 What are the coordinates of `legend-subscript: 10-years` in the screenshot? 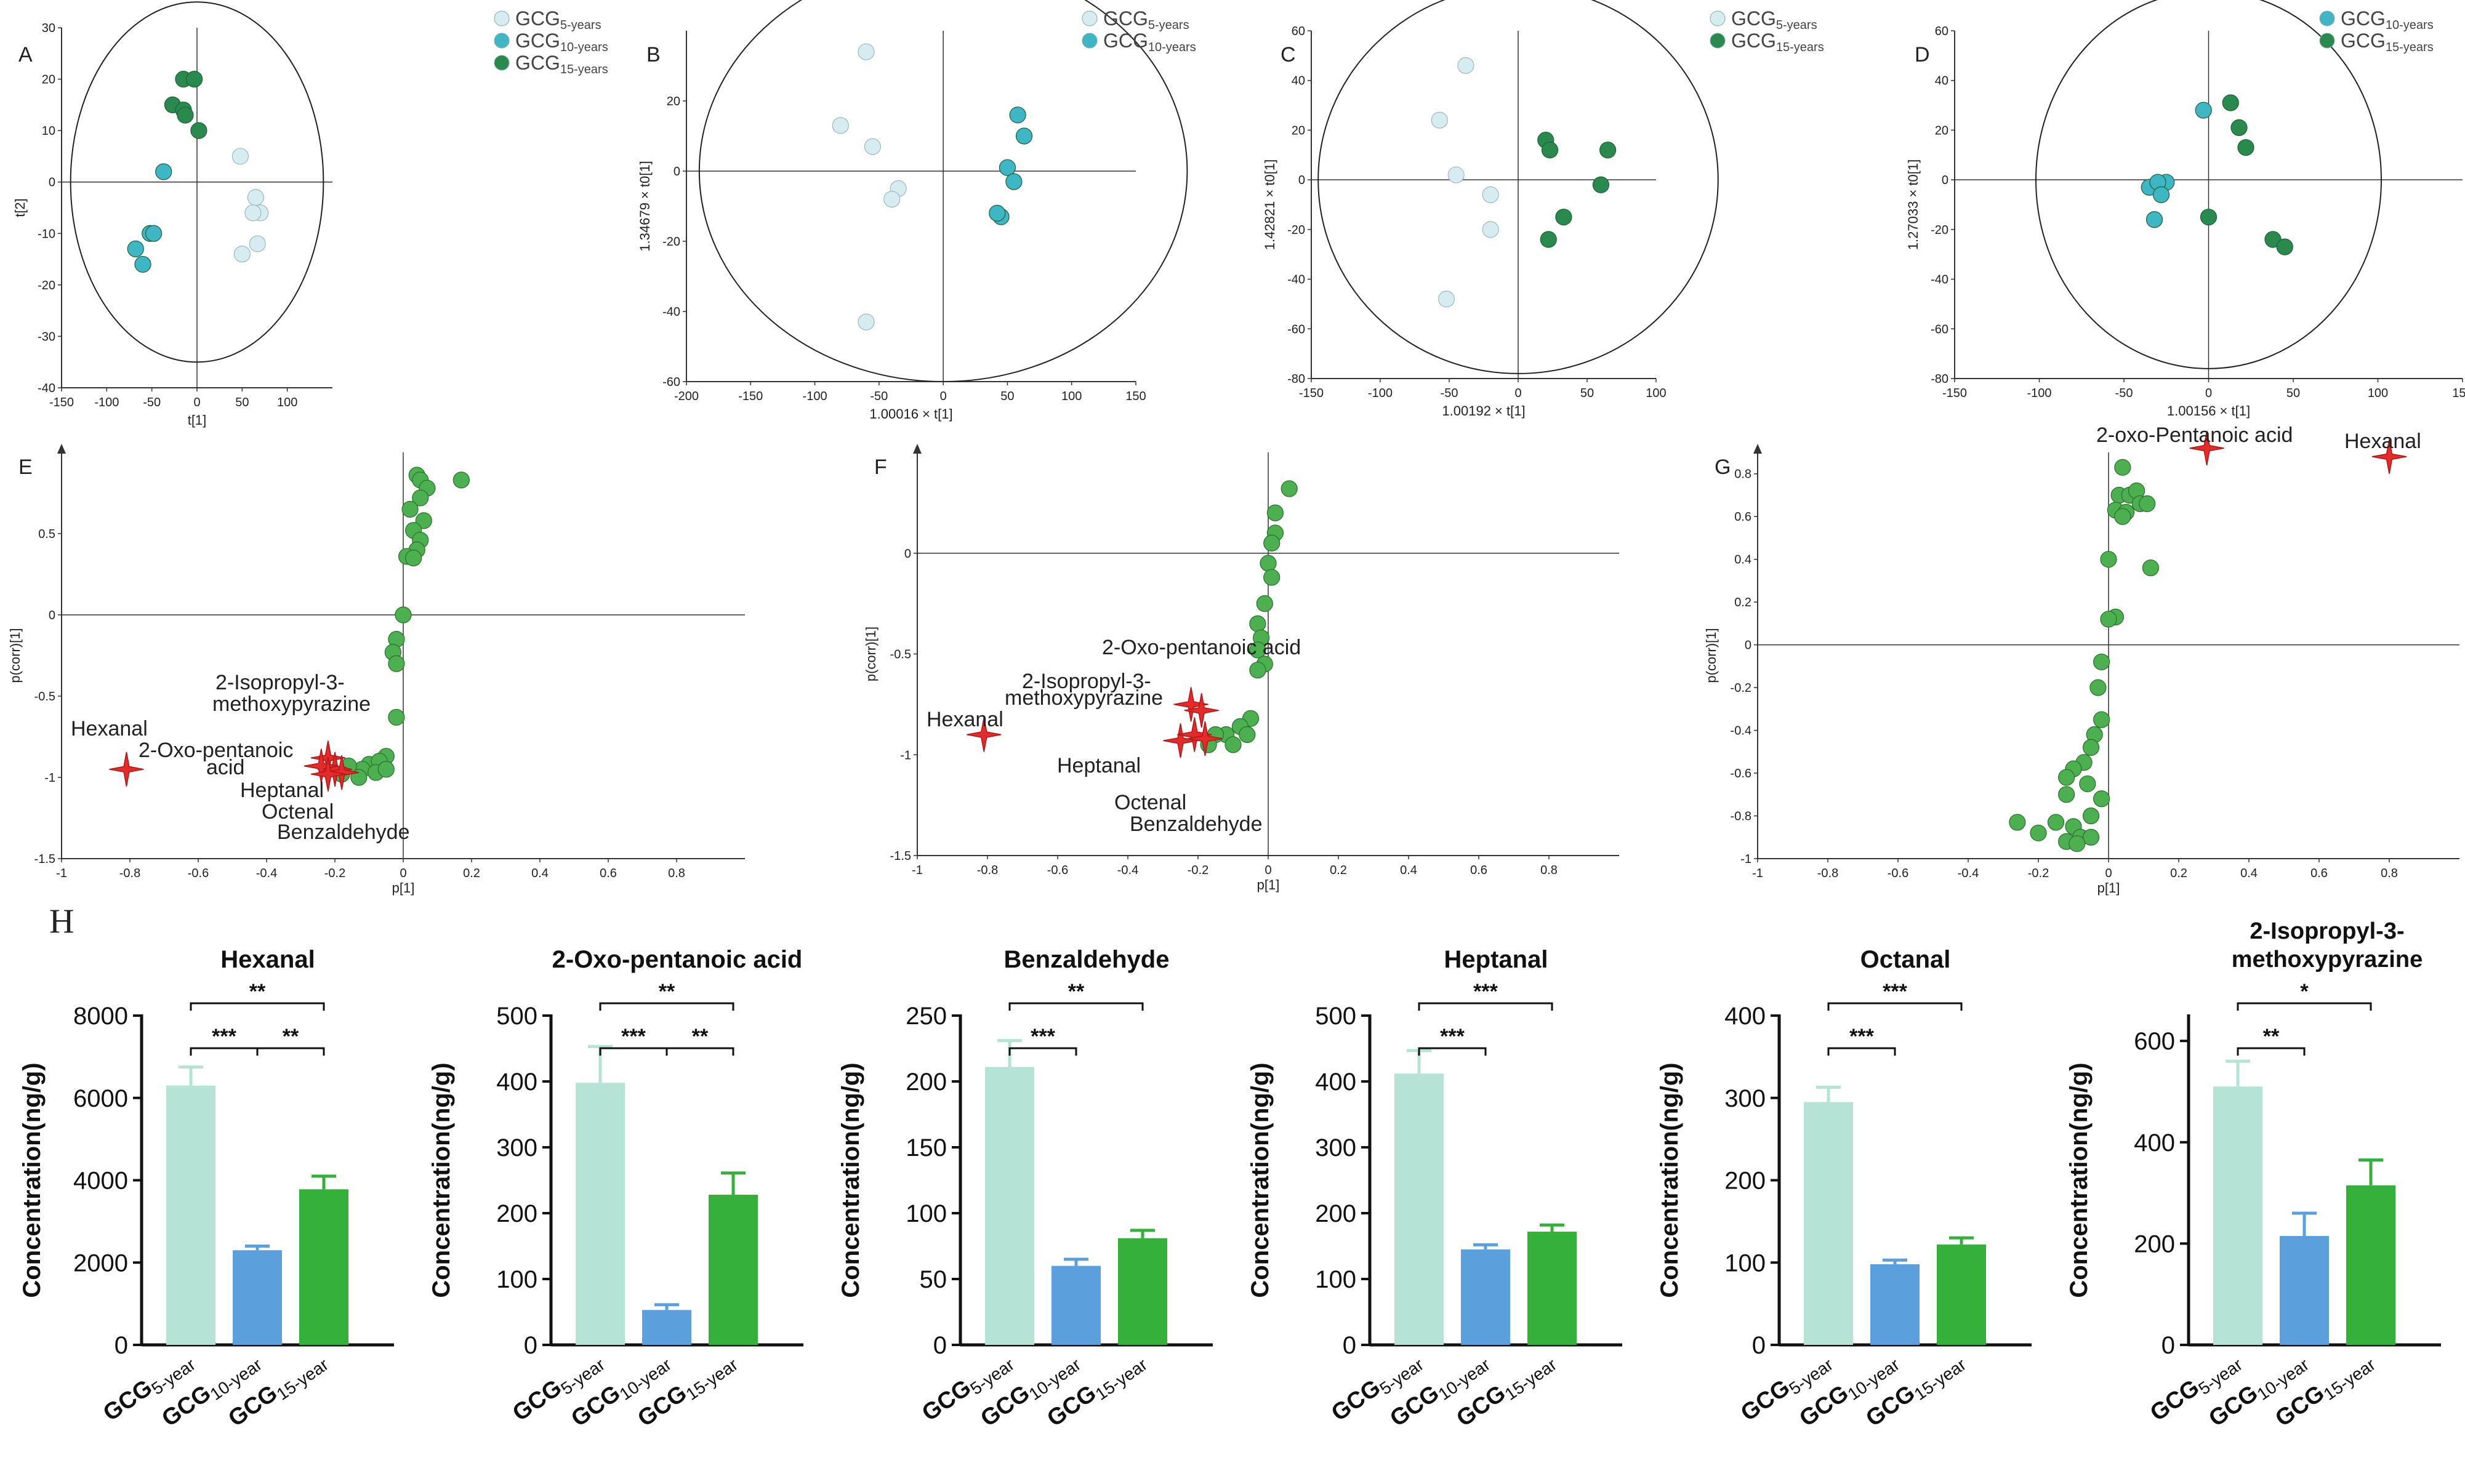 It's located at (584, 47).